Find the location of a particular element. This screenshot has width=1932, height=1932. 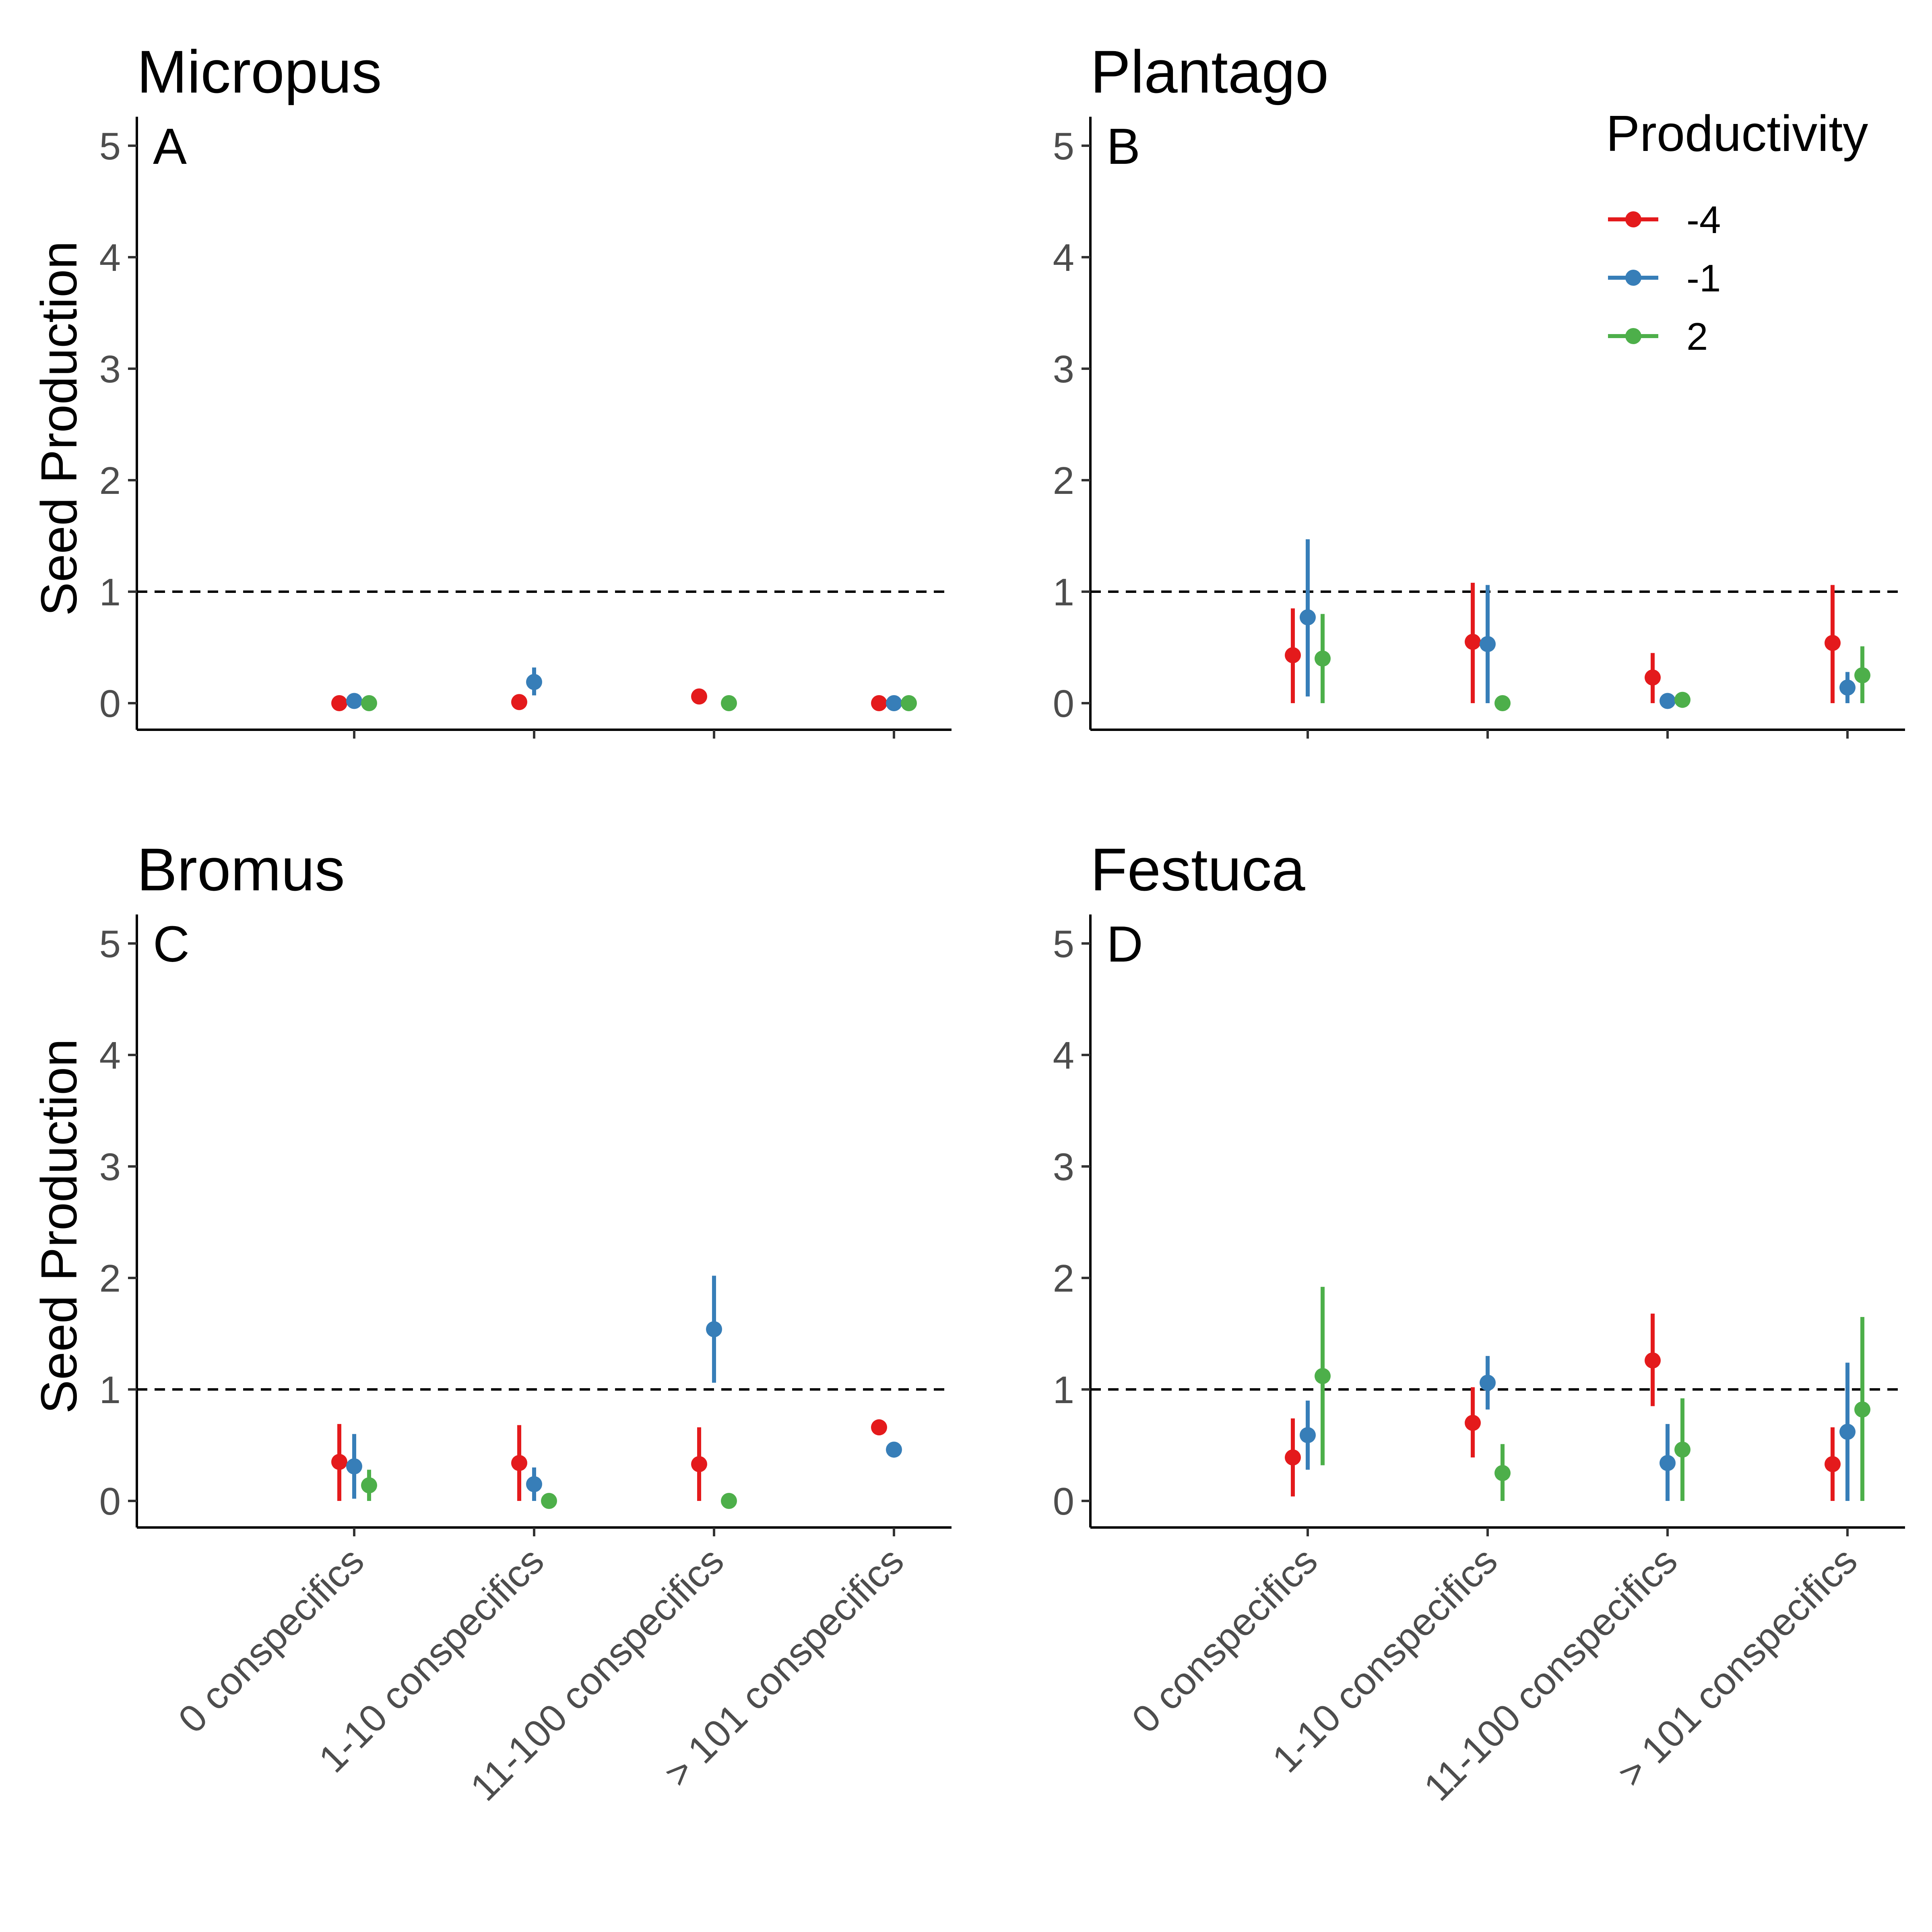

legend-label: -1 is located at coordinates (1703, 278).